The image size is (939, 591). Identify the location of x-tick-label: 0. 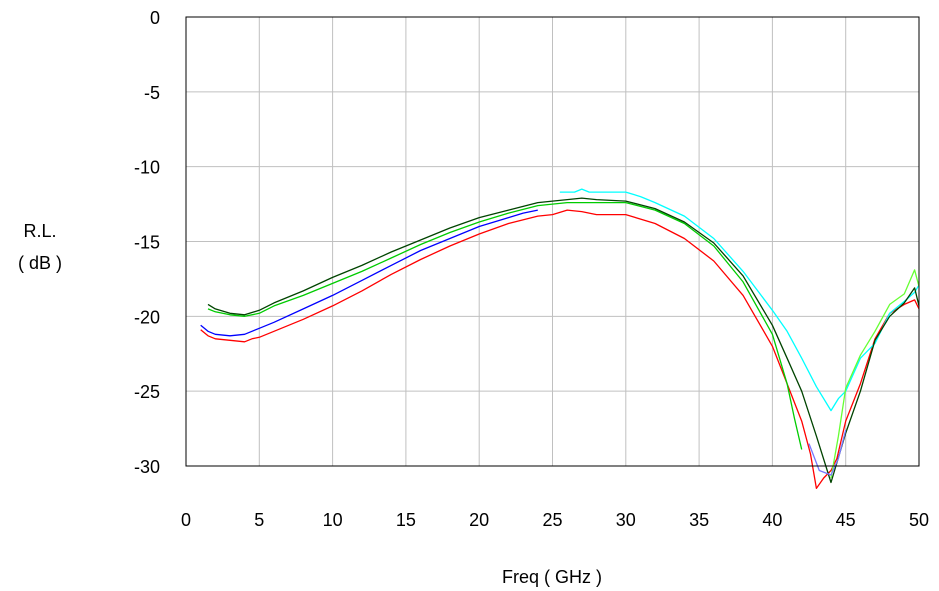
(186, 520).